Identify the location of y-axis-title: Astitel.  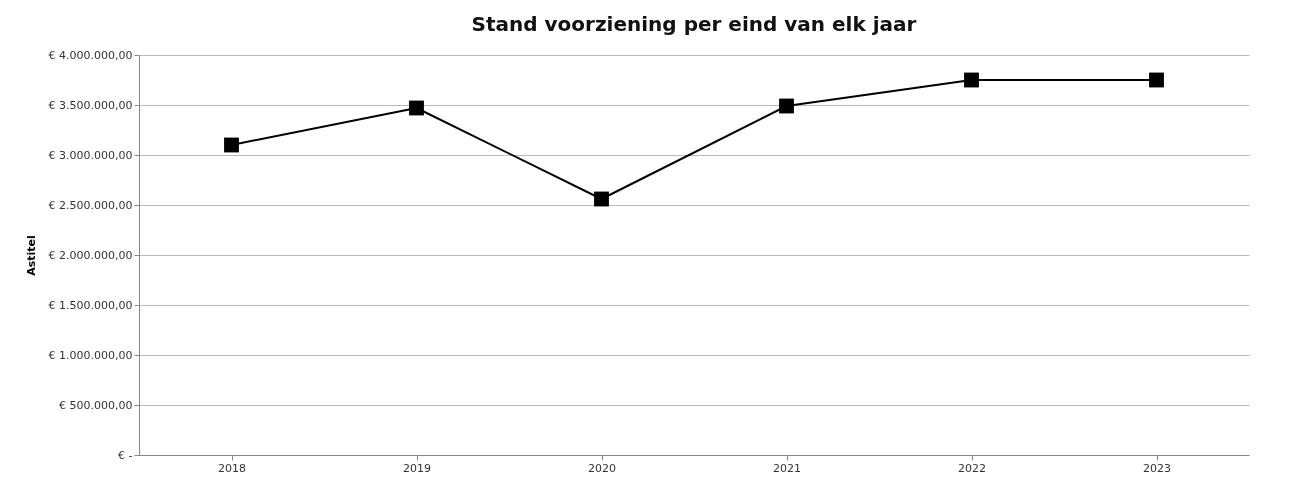
(31, 255).